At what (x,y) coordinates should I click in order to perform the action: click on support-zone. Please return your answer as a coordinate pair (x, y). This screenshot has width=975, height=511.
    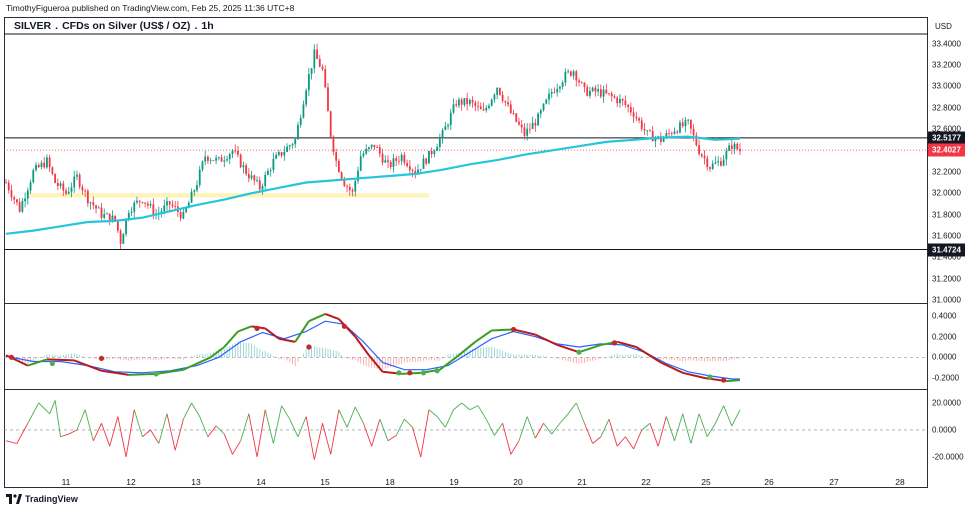
    Looking at the image, I should click on (228, 195).